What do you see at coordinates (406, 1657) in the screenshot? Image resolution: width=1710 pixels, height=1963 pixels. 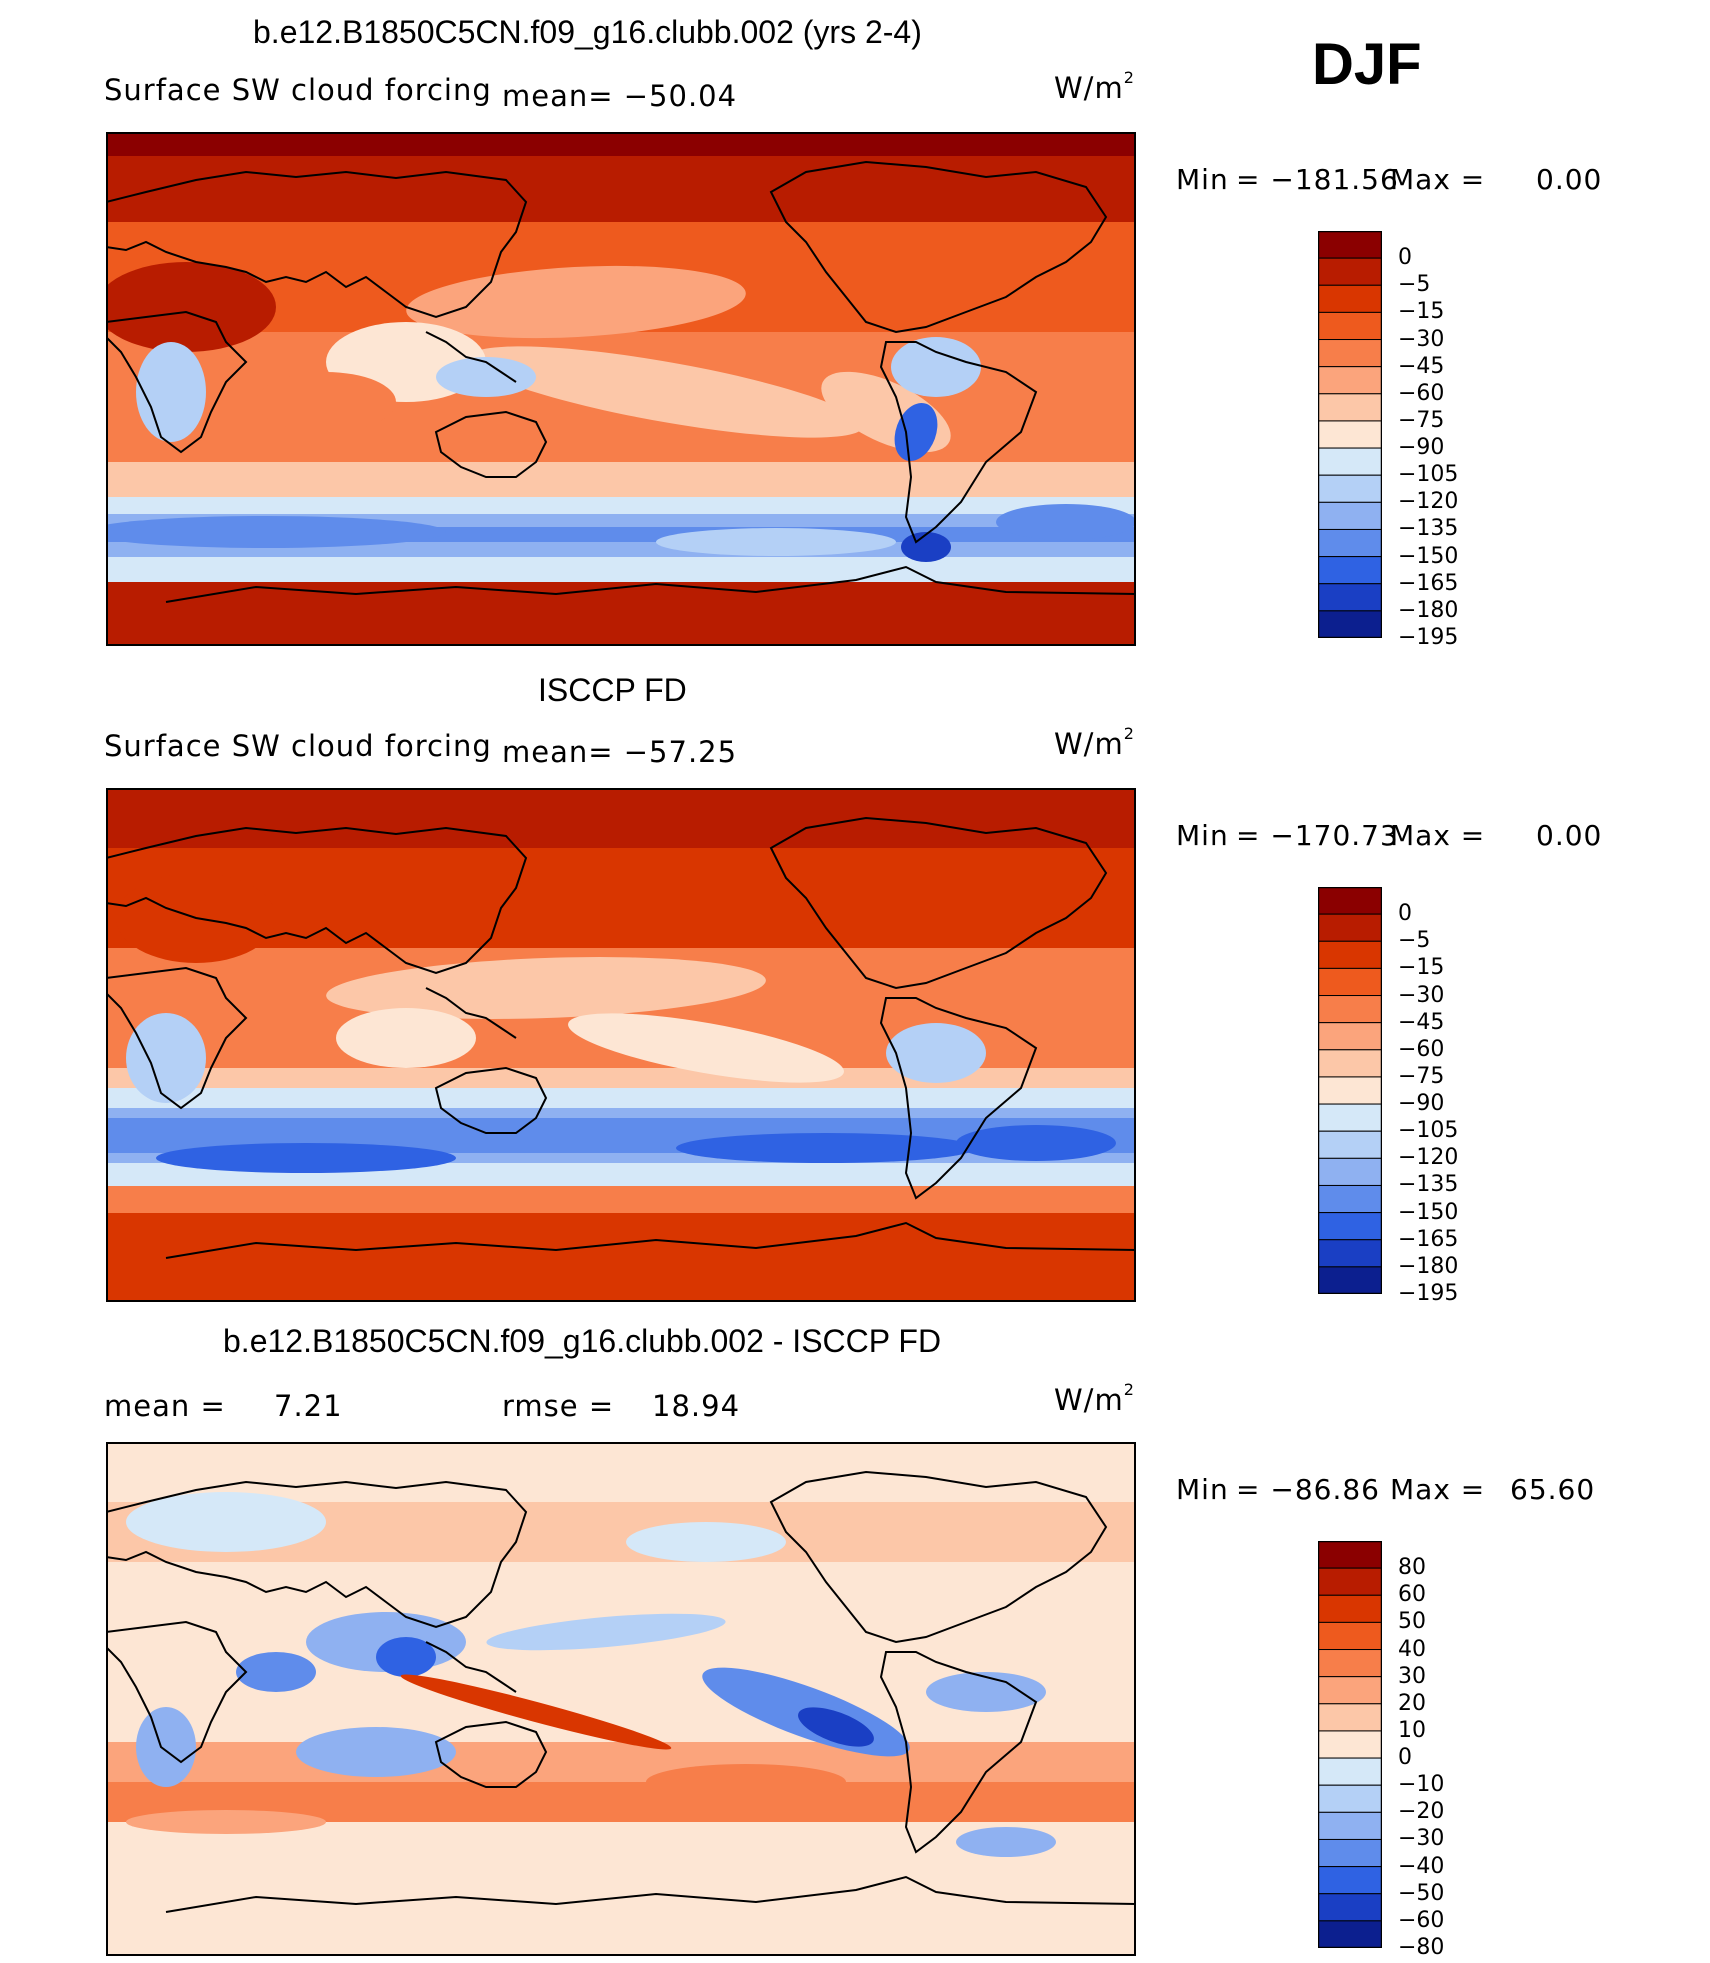 I see `blob-south-china-sea` at bounding box center [406, 1657].